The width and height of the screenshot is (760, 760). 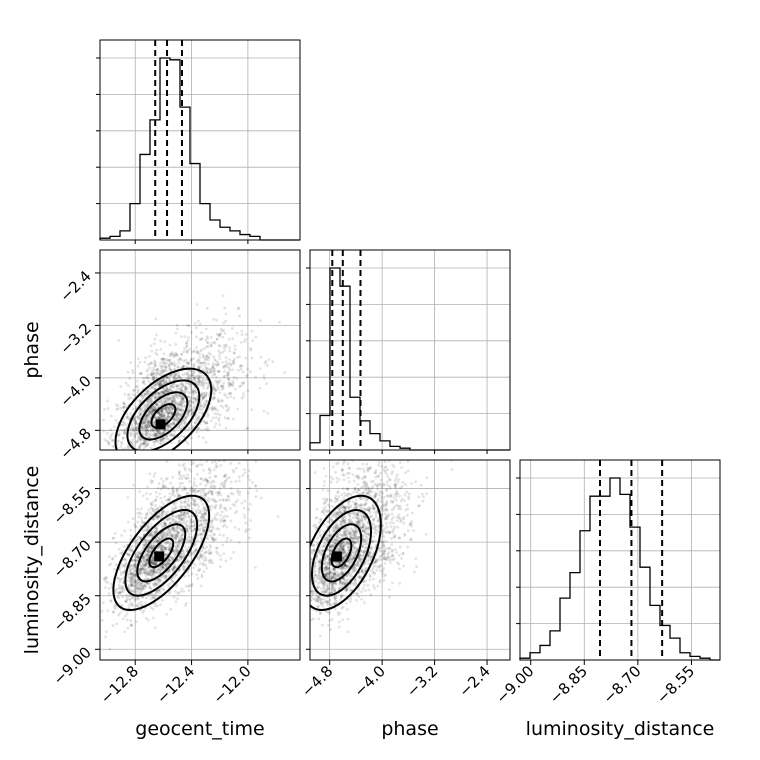 I want to click on peak-marker, so click(x=160, y=424).